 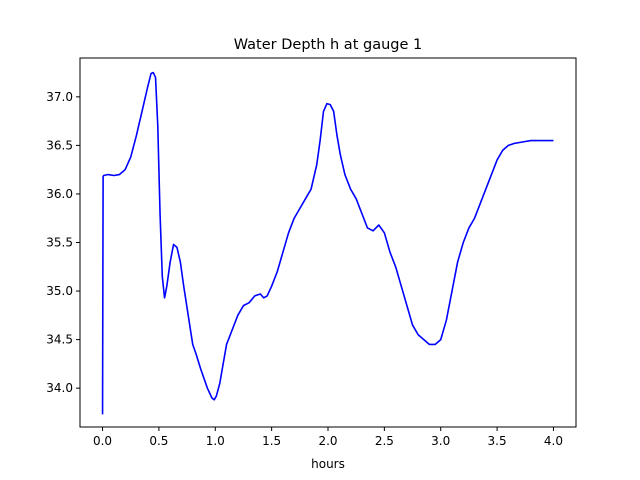 I want to click on x-tick-label: 3.0, so click(x=440, y=441).